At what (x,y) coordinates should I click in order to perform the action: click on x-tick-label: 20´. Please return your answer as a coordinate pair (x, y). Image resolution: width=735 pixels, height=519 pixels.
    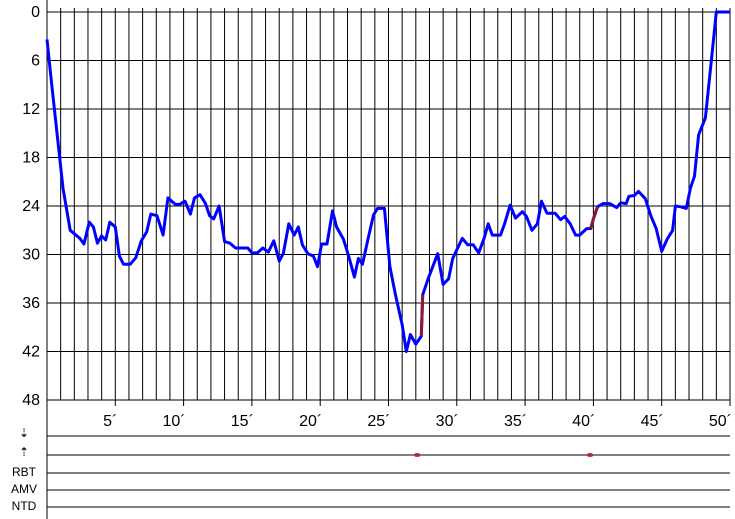
    Looking at the image, I should click on (310, 421).